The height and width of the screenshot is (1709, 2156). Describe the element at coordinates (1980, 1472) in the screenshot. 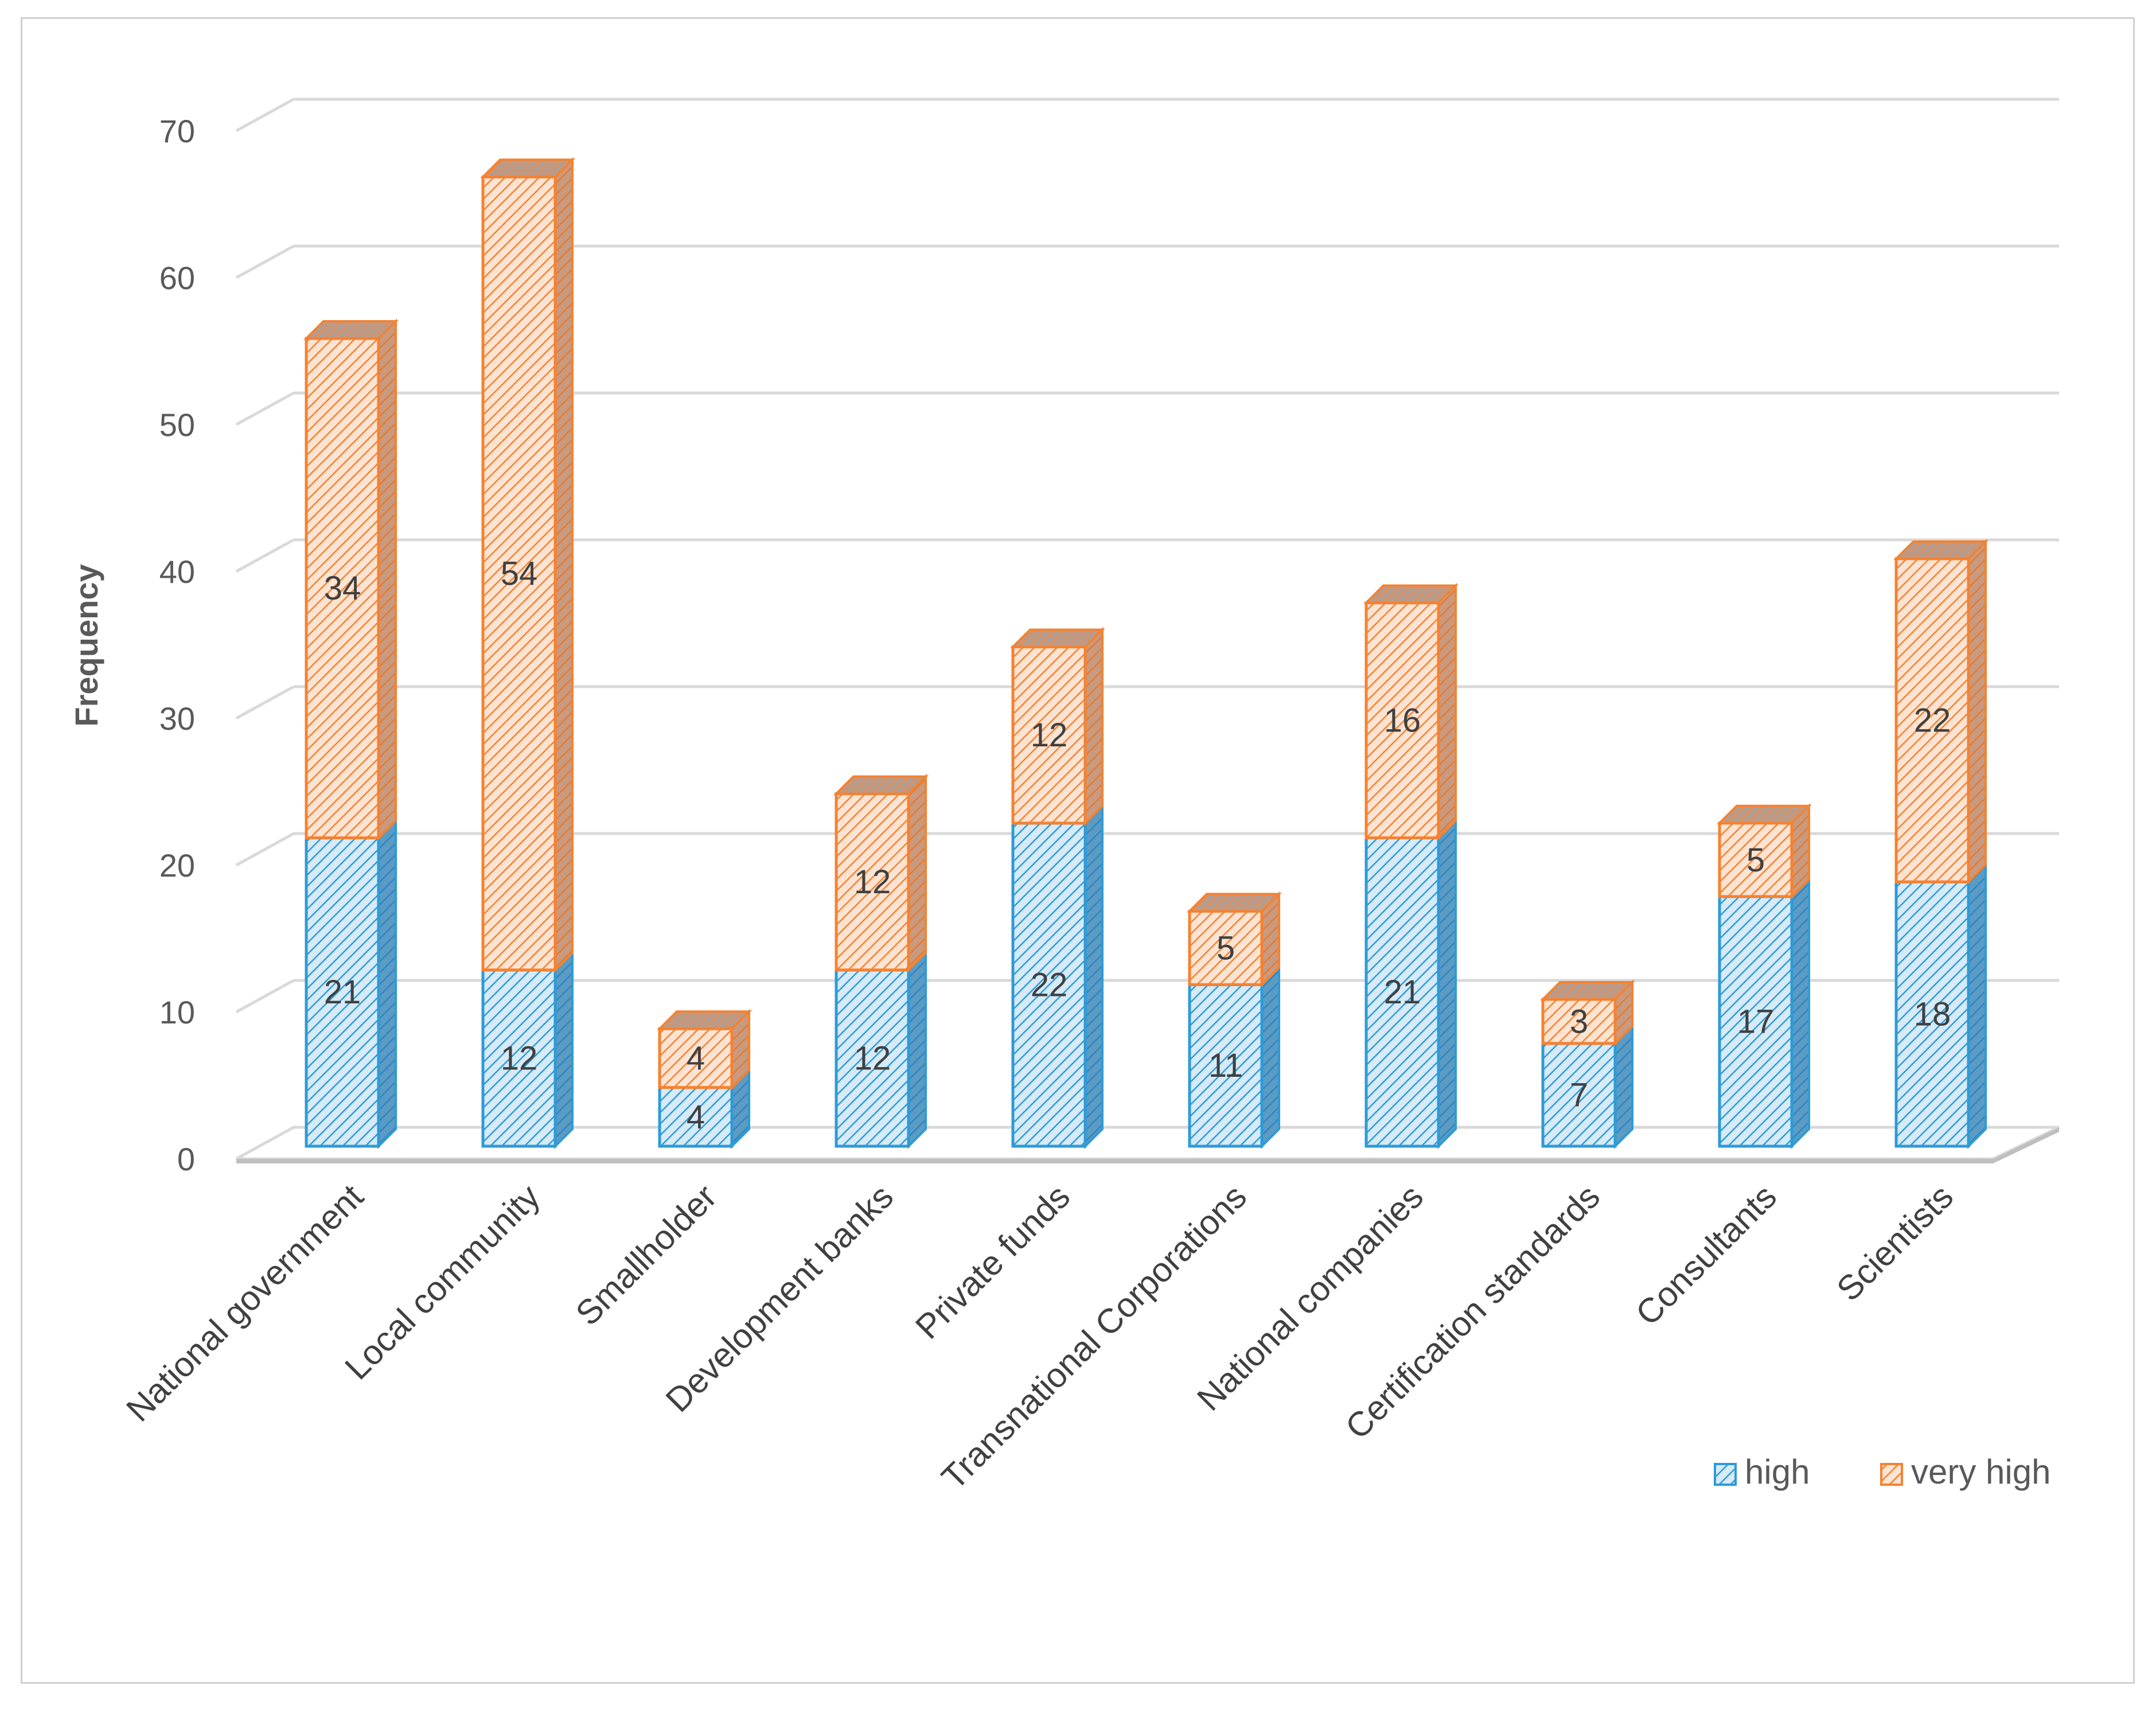

I see `legend-label: very high` at that location.